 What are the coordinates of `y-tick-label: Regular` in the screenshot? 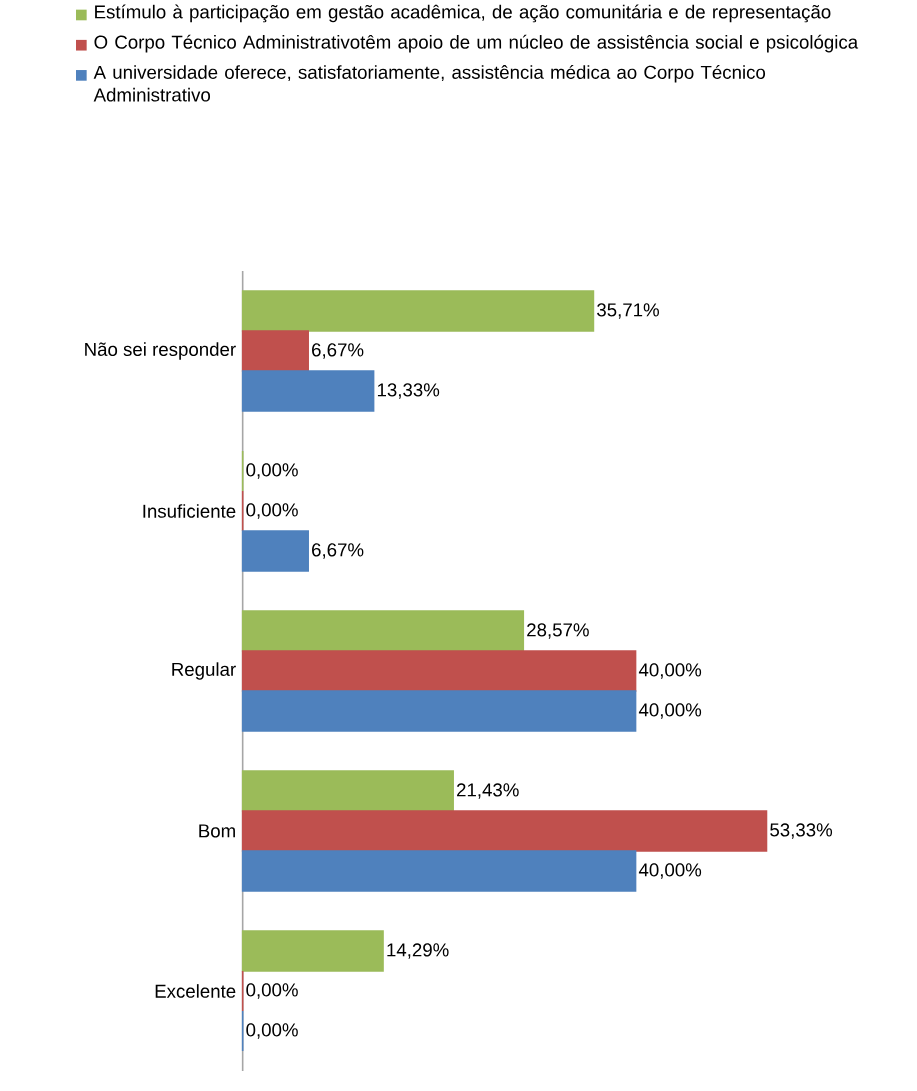 It's located at (204, 671).